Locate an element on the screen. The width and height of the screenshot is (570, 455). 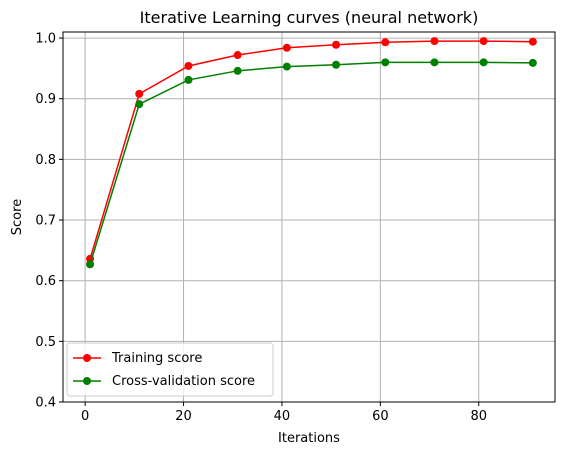
legend-marker-training is located at coordinates (87, 358).